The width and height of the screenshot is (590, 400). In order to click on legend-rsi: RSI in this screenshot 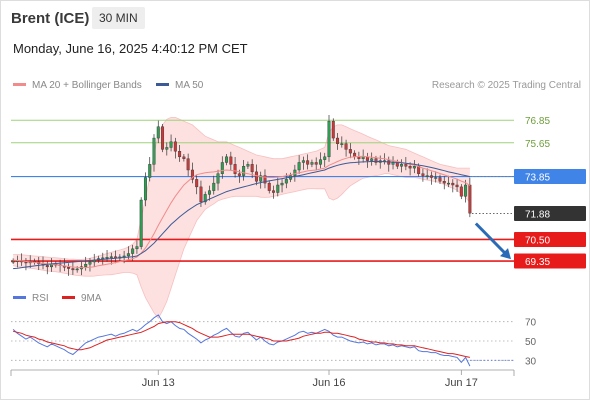, I will do `click(31, 298)`.